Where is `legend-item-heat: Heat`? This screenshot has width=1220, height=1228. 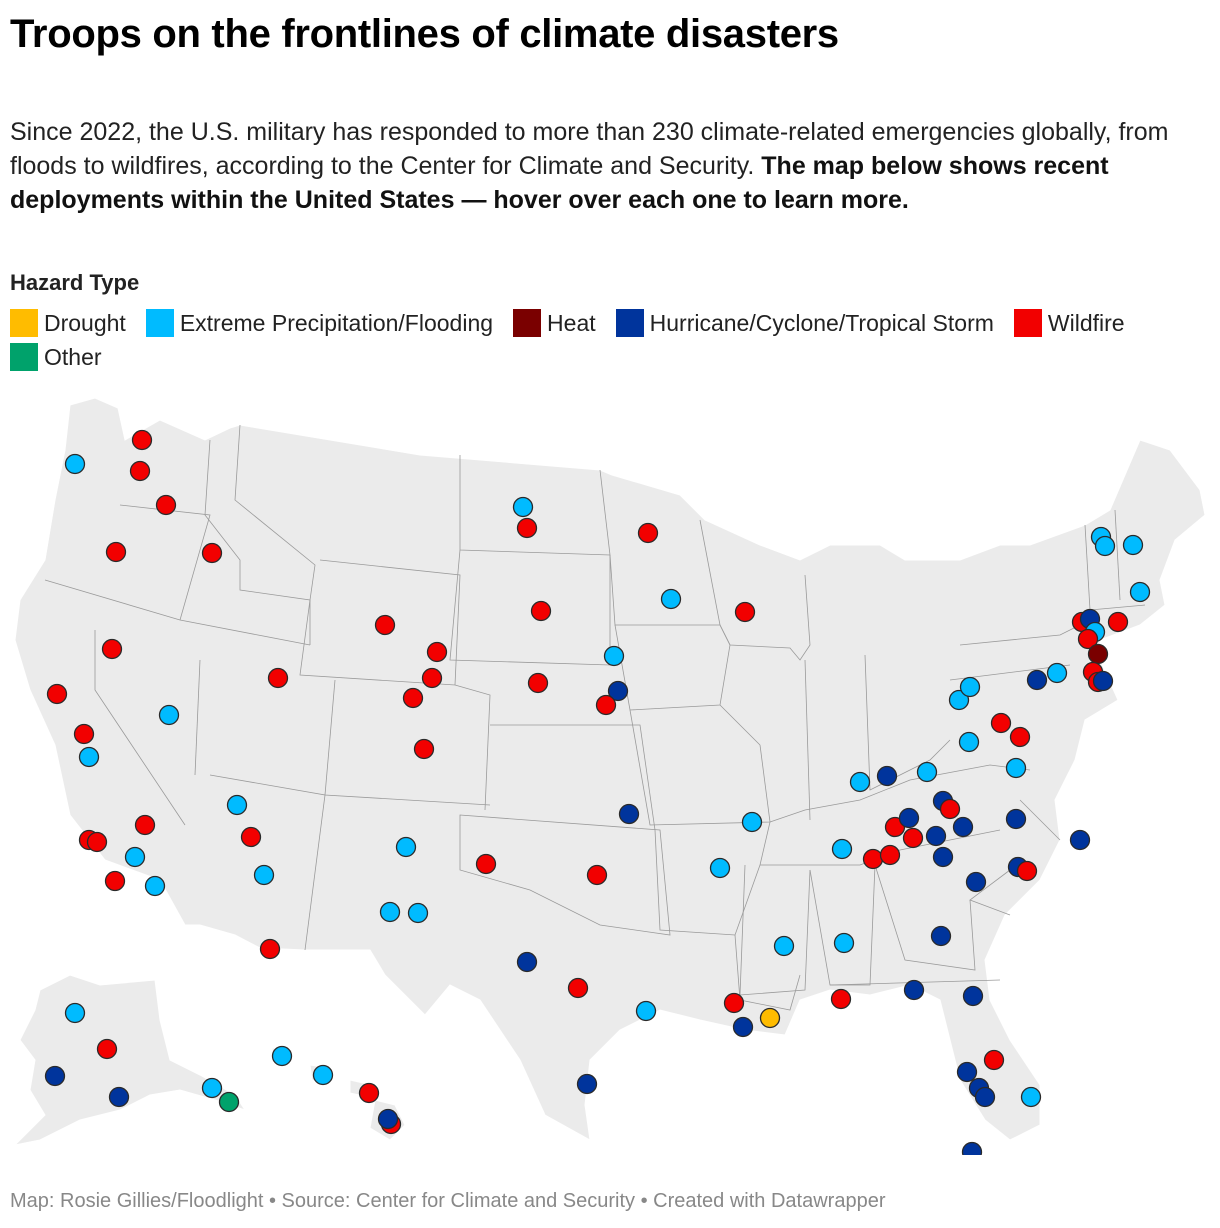
legend-item-heat: Heat is located at coordinates (554, 323).